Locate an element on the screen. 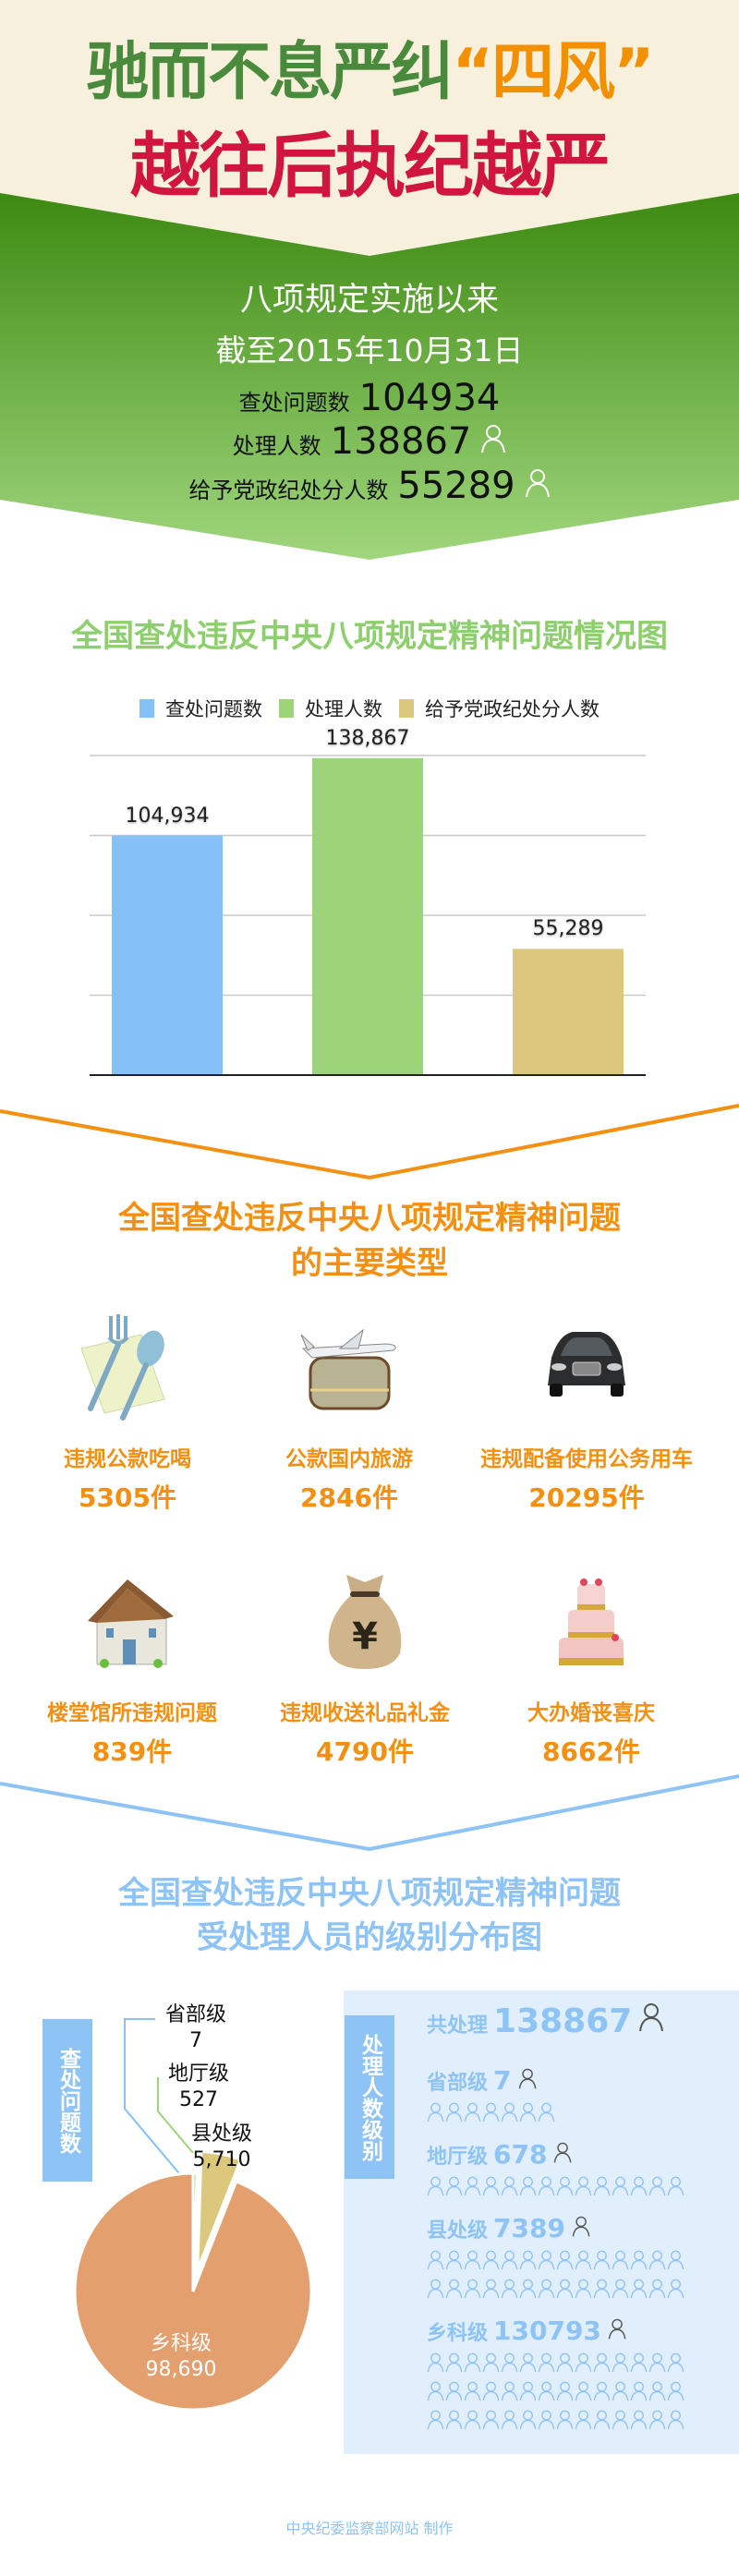  bar-chart is located at coordinates (368, 915).